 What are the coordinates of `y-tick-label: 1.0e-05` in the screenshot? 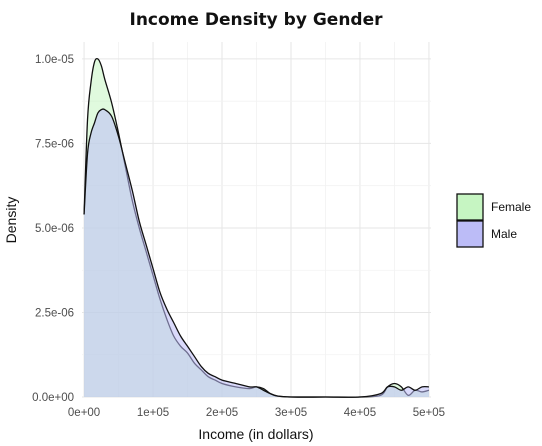 It's located at (54, 60).